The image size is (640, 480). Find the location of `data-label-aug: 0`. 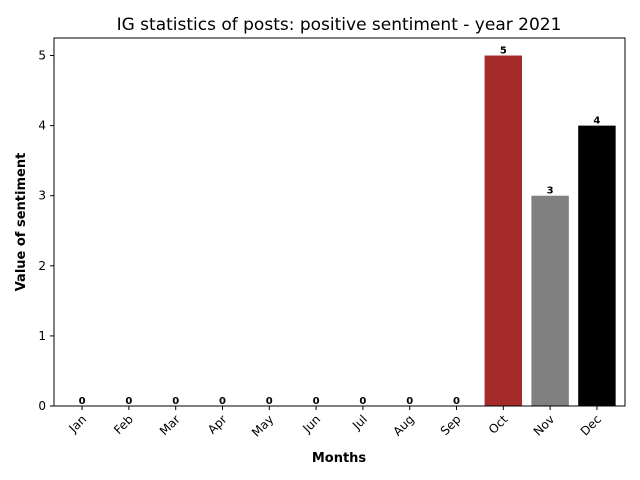

data-label-aug: 0 is located at coordinates (409, 401).